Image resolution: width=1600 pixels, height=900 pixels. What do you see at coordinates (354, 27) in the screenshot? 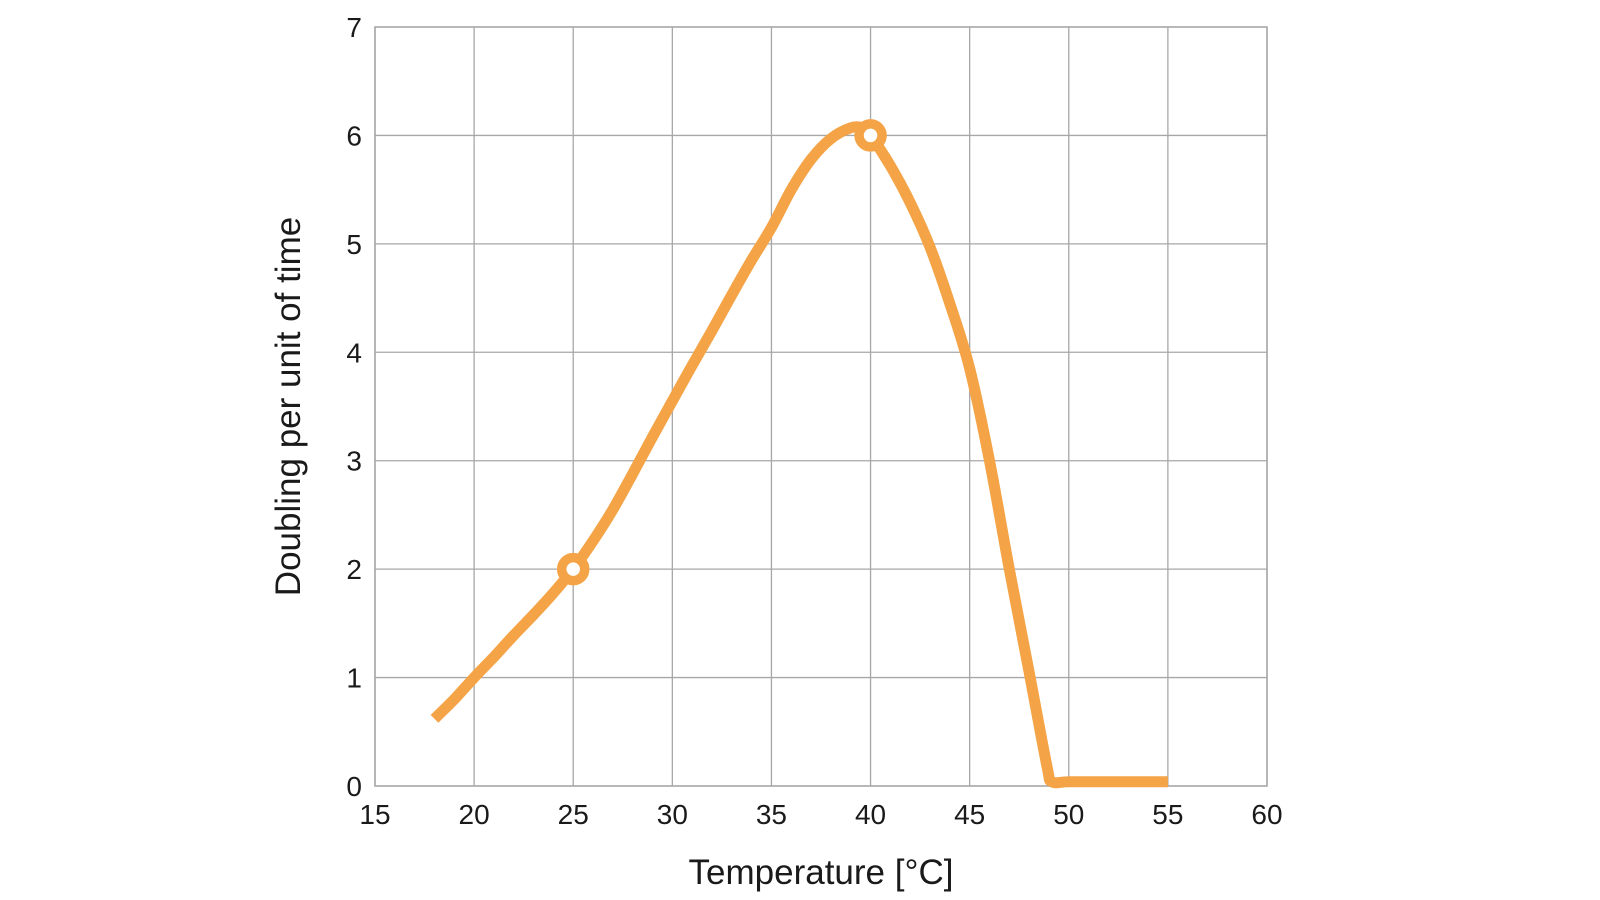
I see `y-tick-label: 7` at bounding box center [354, 27].